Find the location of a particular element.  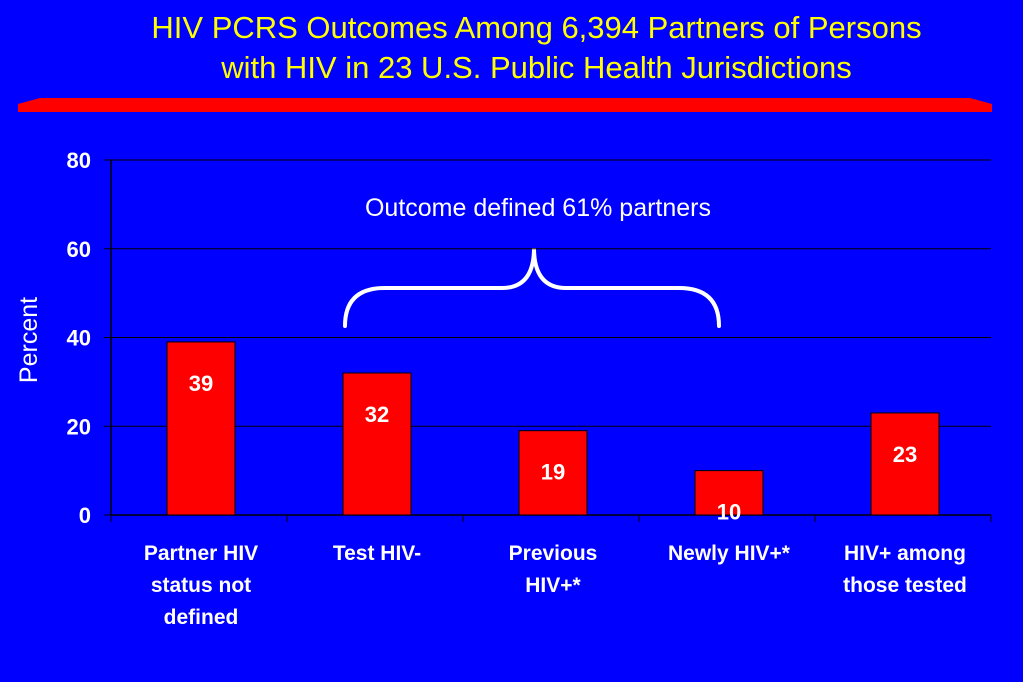

x-category-label: defined is located at coordinates (201, 617).